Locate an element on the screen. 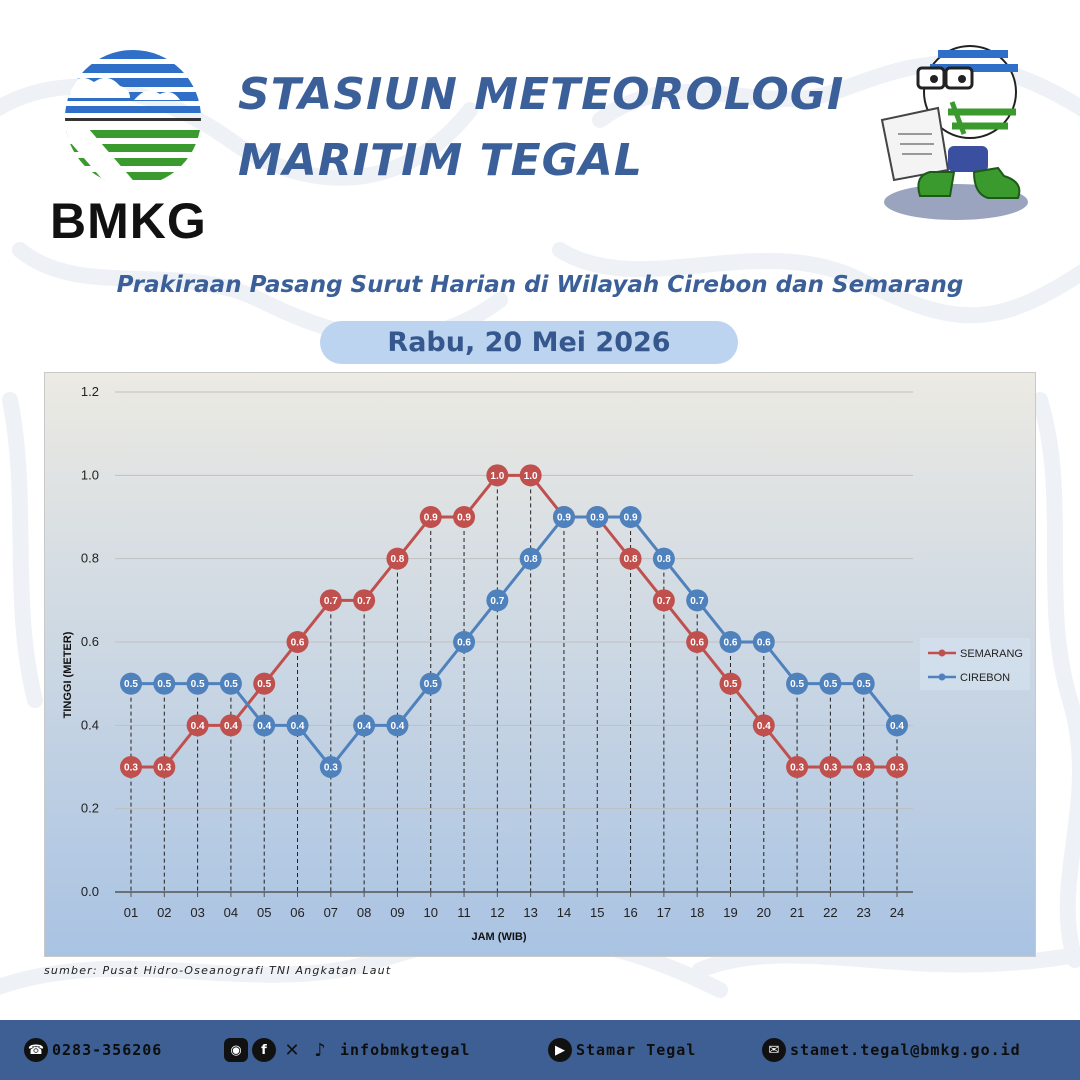 The image size is (1080, 1080). x-tick-label: 24 is located at coordinates (897, 912).